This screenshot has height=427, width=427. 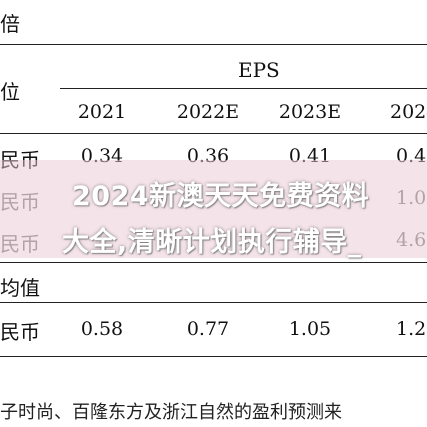 I want to click on year-header-2: 2022E, so click(x=208, y=112).